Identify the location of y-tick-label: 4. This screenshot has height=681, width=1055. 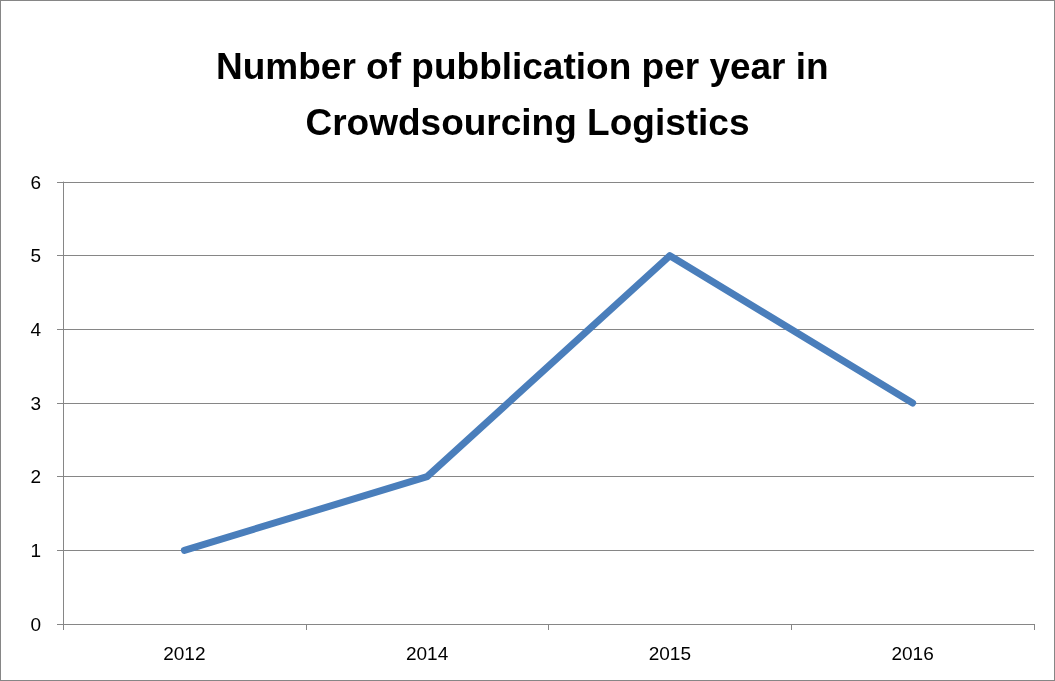
(36, 329).